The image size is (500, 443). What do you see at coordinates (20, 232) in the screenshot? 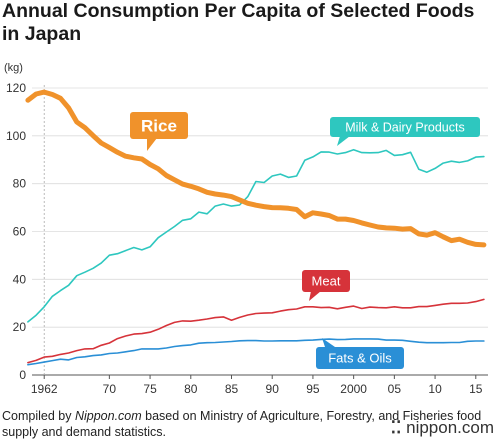
I see `y-tick-label: 60` at bounding box center [20, 232].